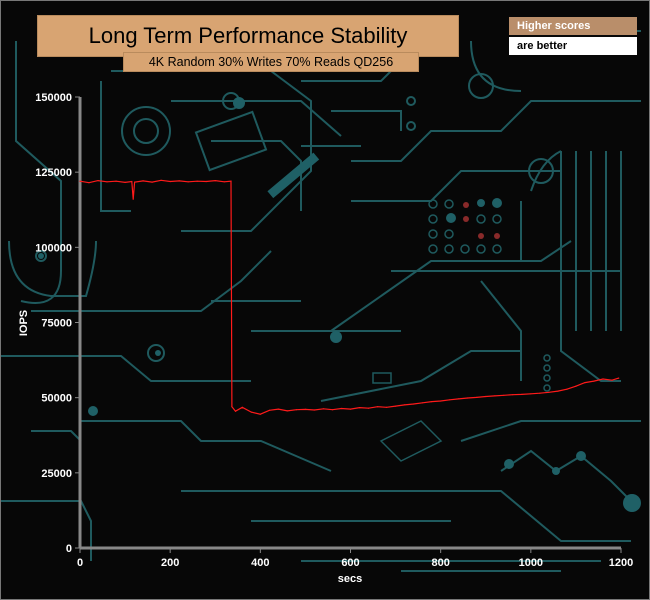 Image resolution: width=650 pixels, height=600 pixels. I want to click on y-tick-label: 75000, so click(56, 324).